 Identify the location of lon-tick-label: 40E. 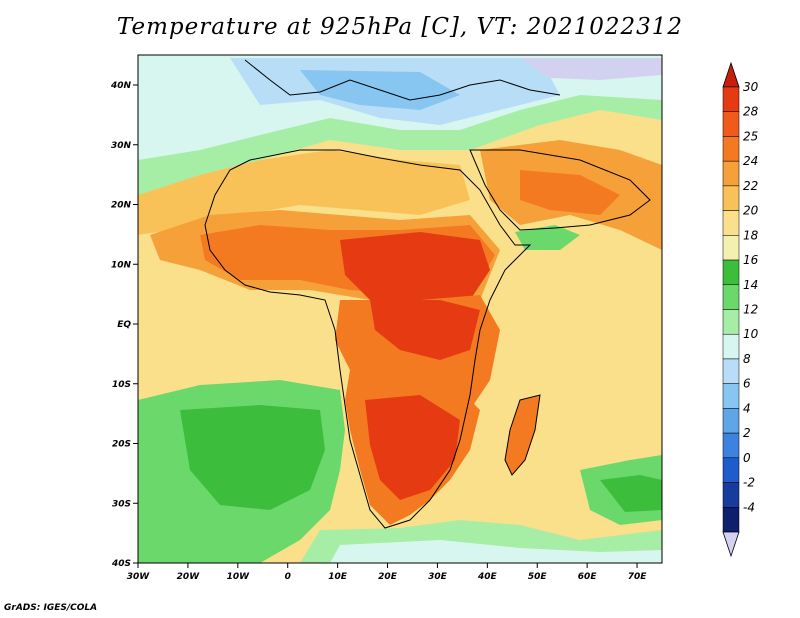
(487, 577).